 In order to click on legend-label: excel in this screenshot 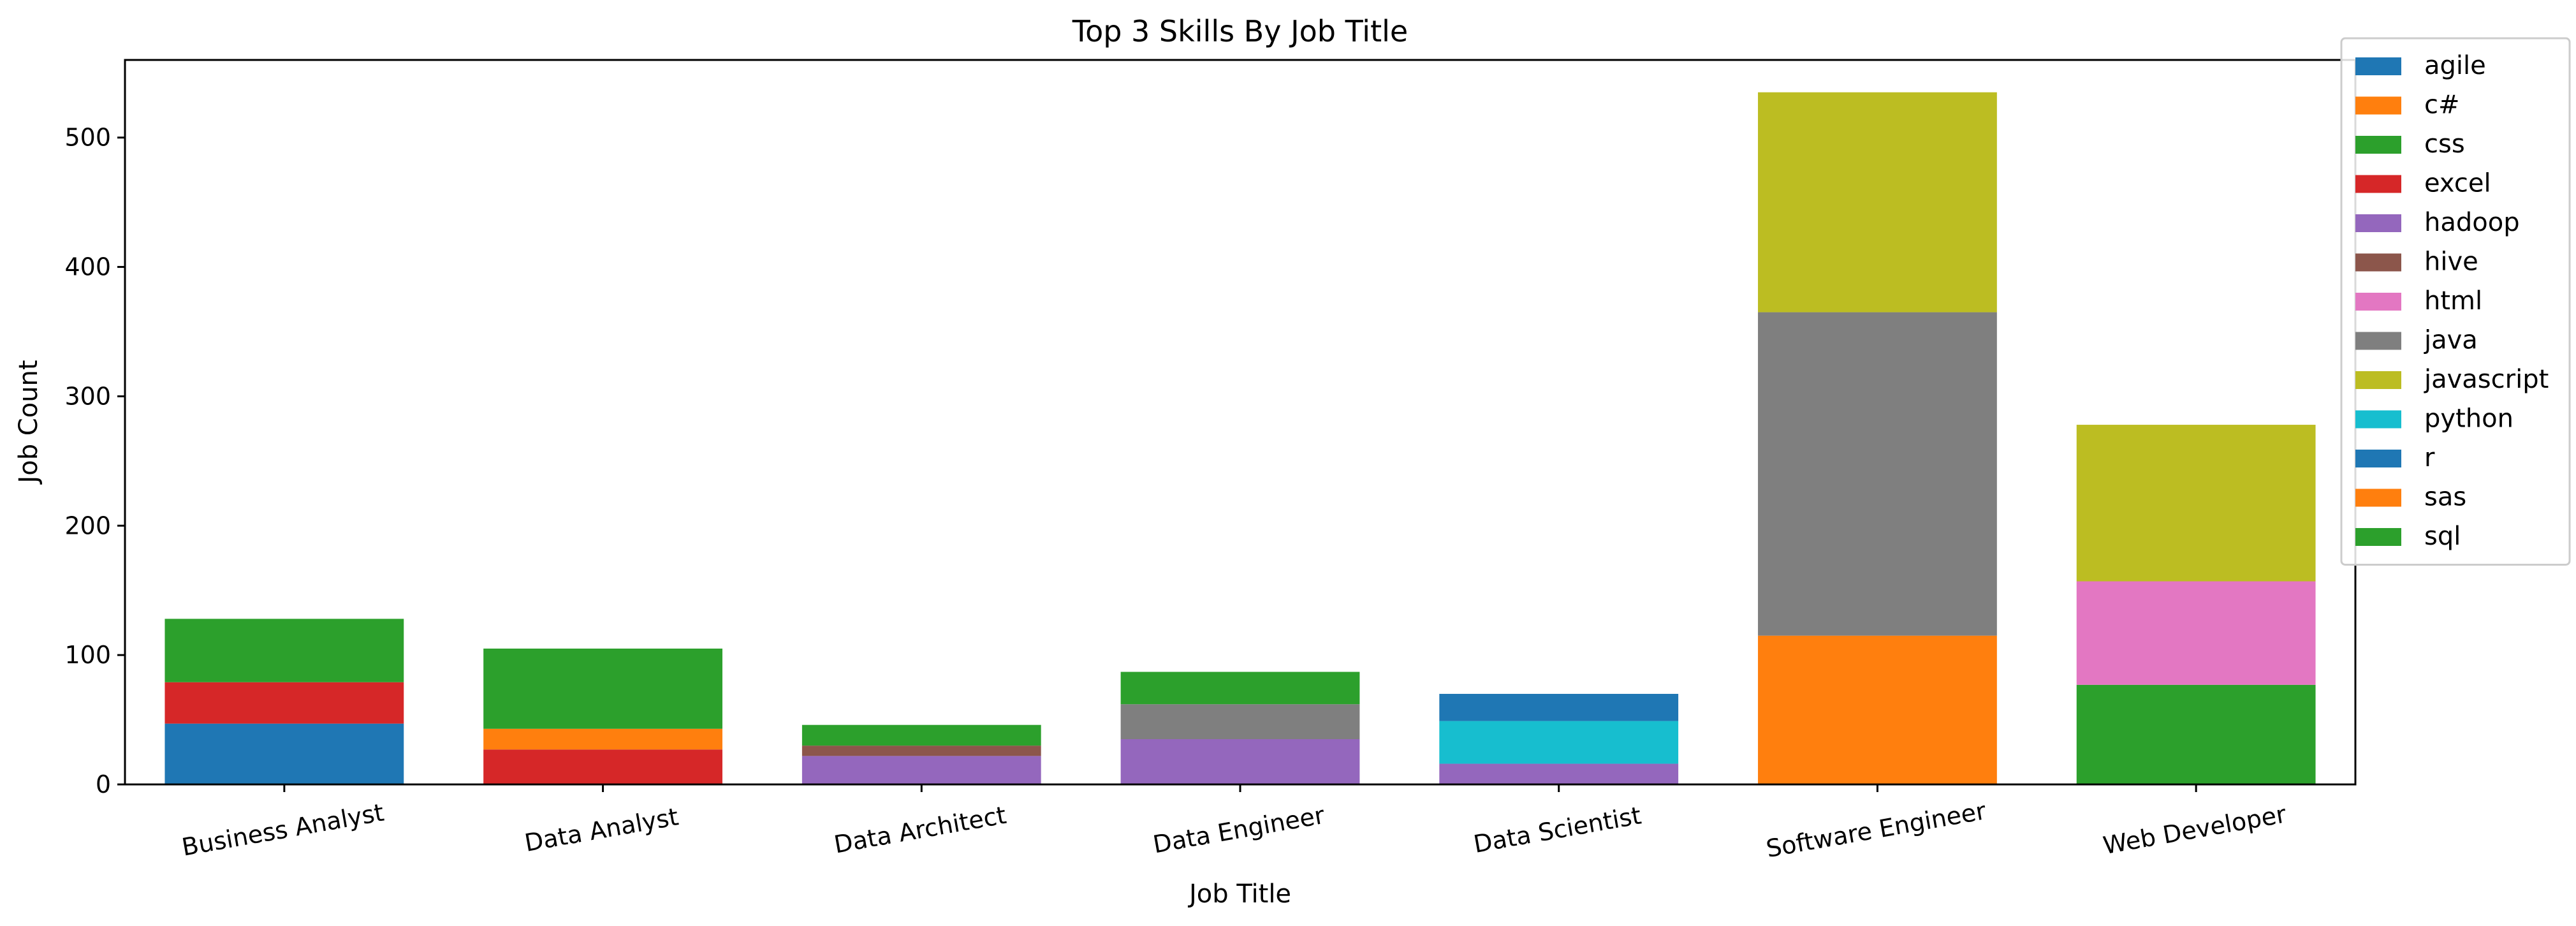, I will do `click(2457, 183)`.